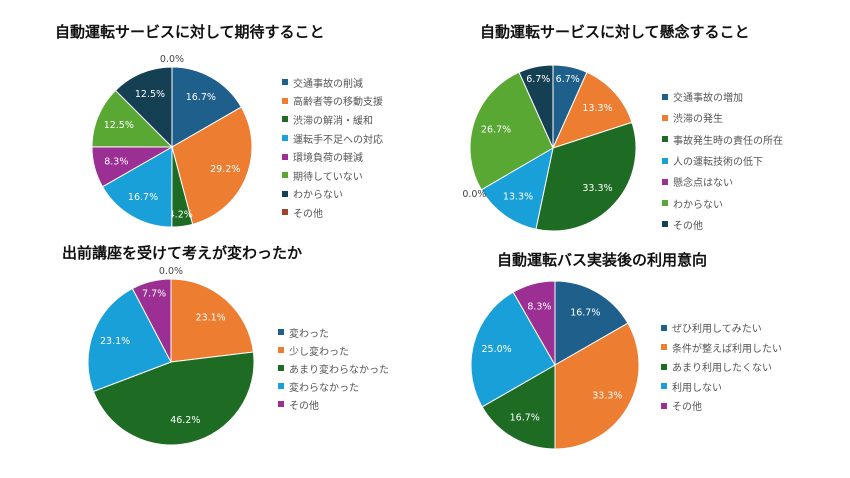  I want to click on legend-label: あまり変わらなかった, so click(339, 370).